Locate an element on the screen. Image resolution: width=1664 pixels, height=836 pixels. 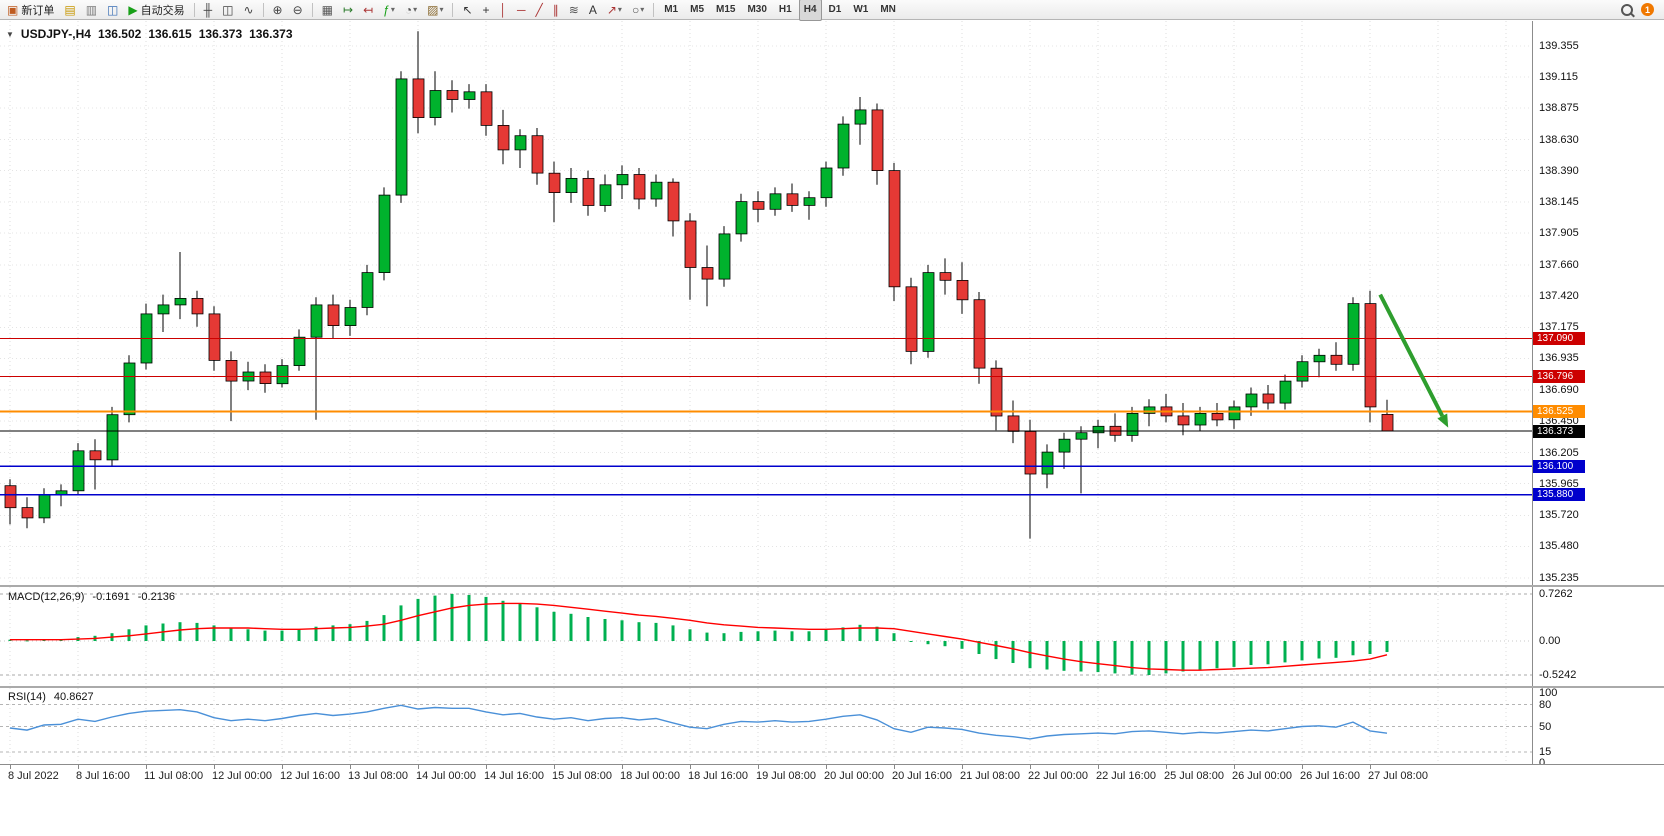
macd-name: MACD(12,26,9) is located at coordinates (46, 597).